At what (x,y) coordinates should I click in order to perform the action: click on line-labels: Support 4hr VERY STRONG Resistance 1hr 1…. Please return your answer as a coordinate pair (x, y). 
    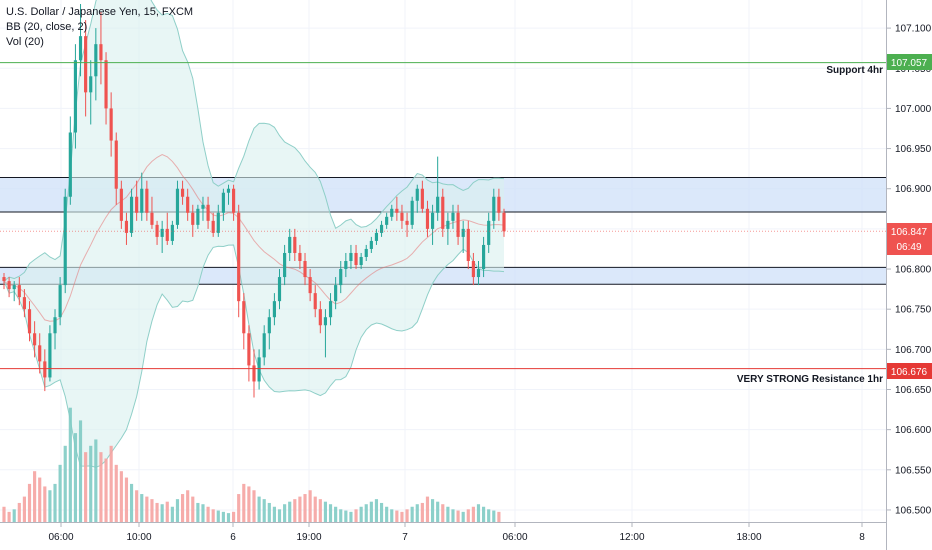
    Looking at the image, I should click on (834, 219).